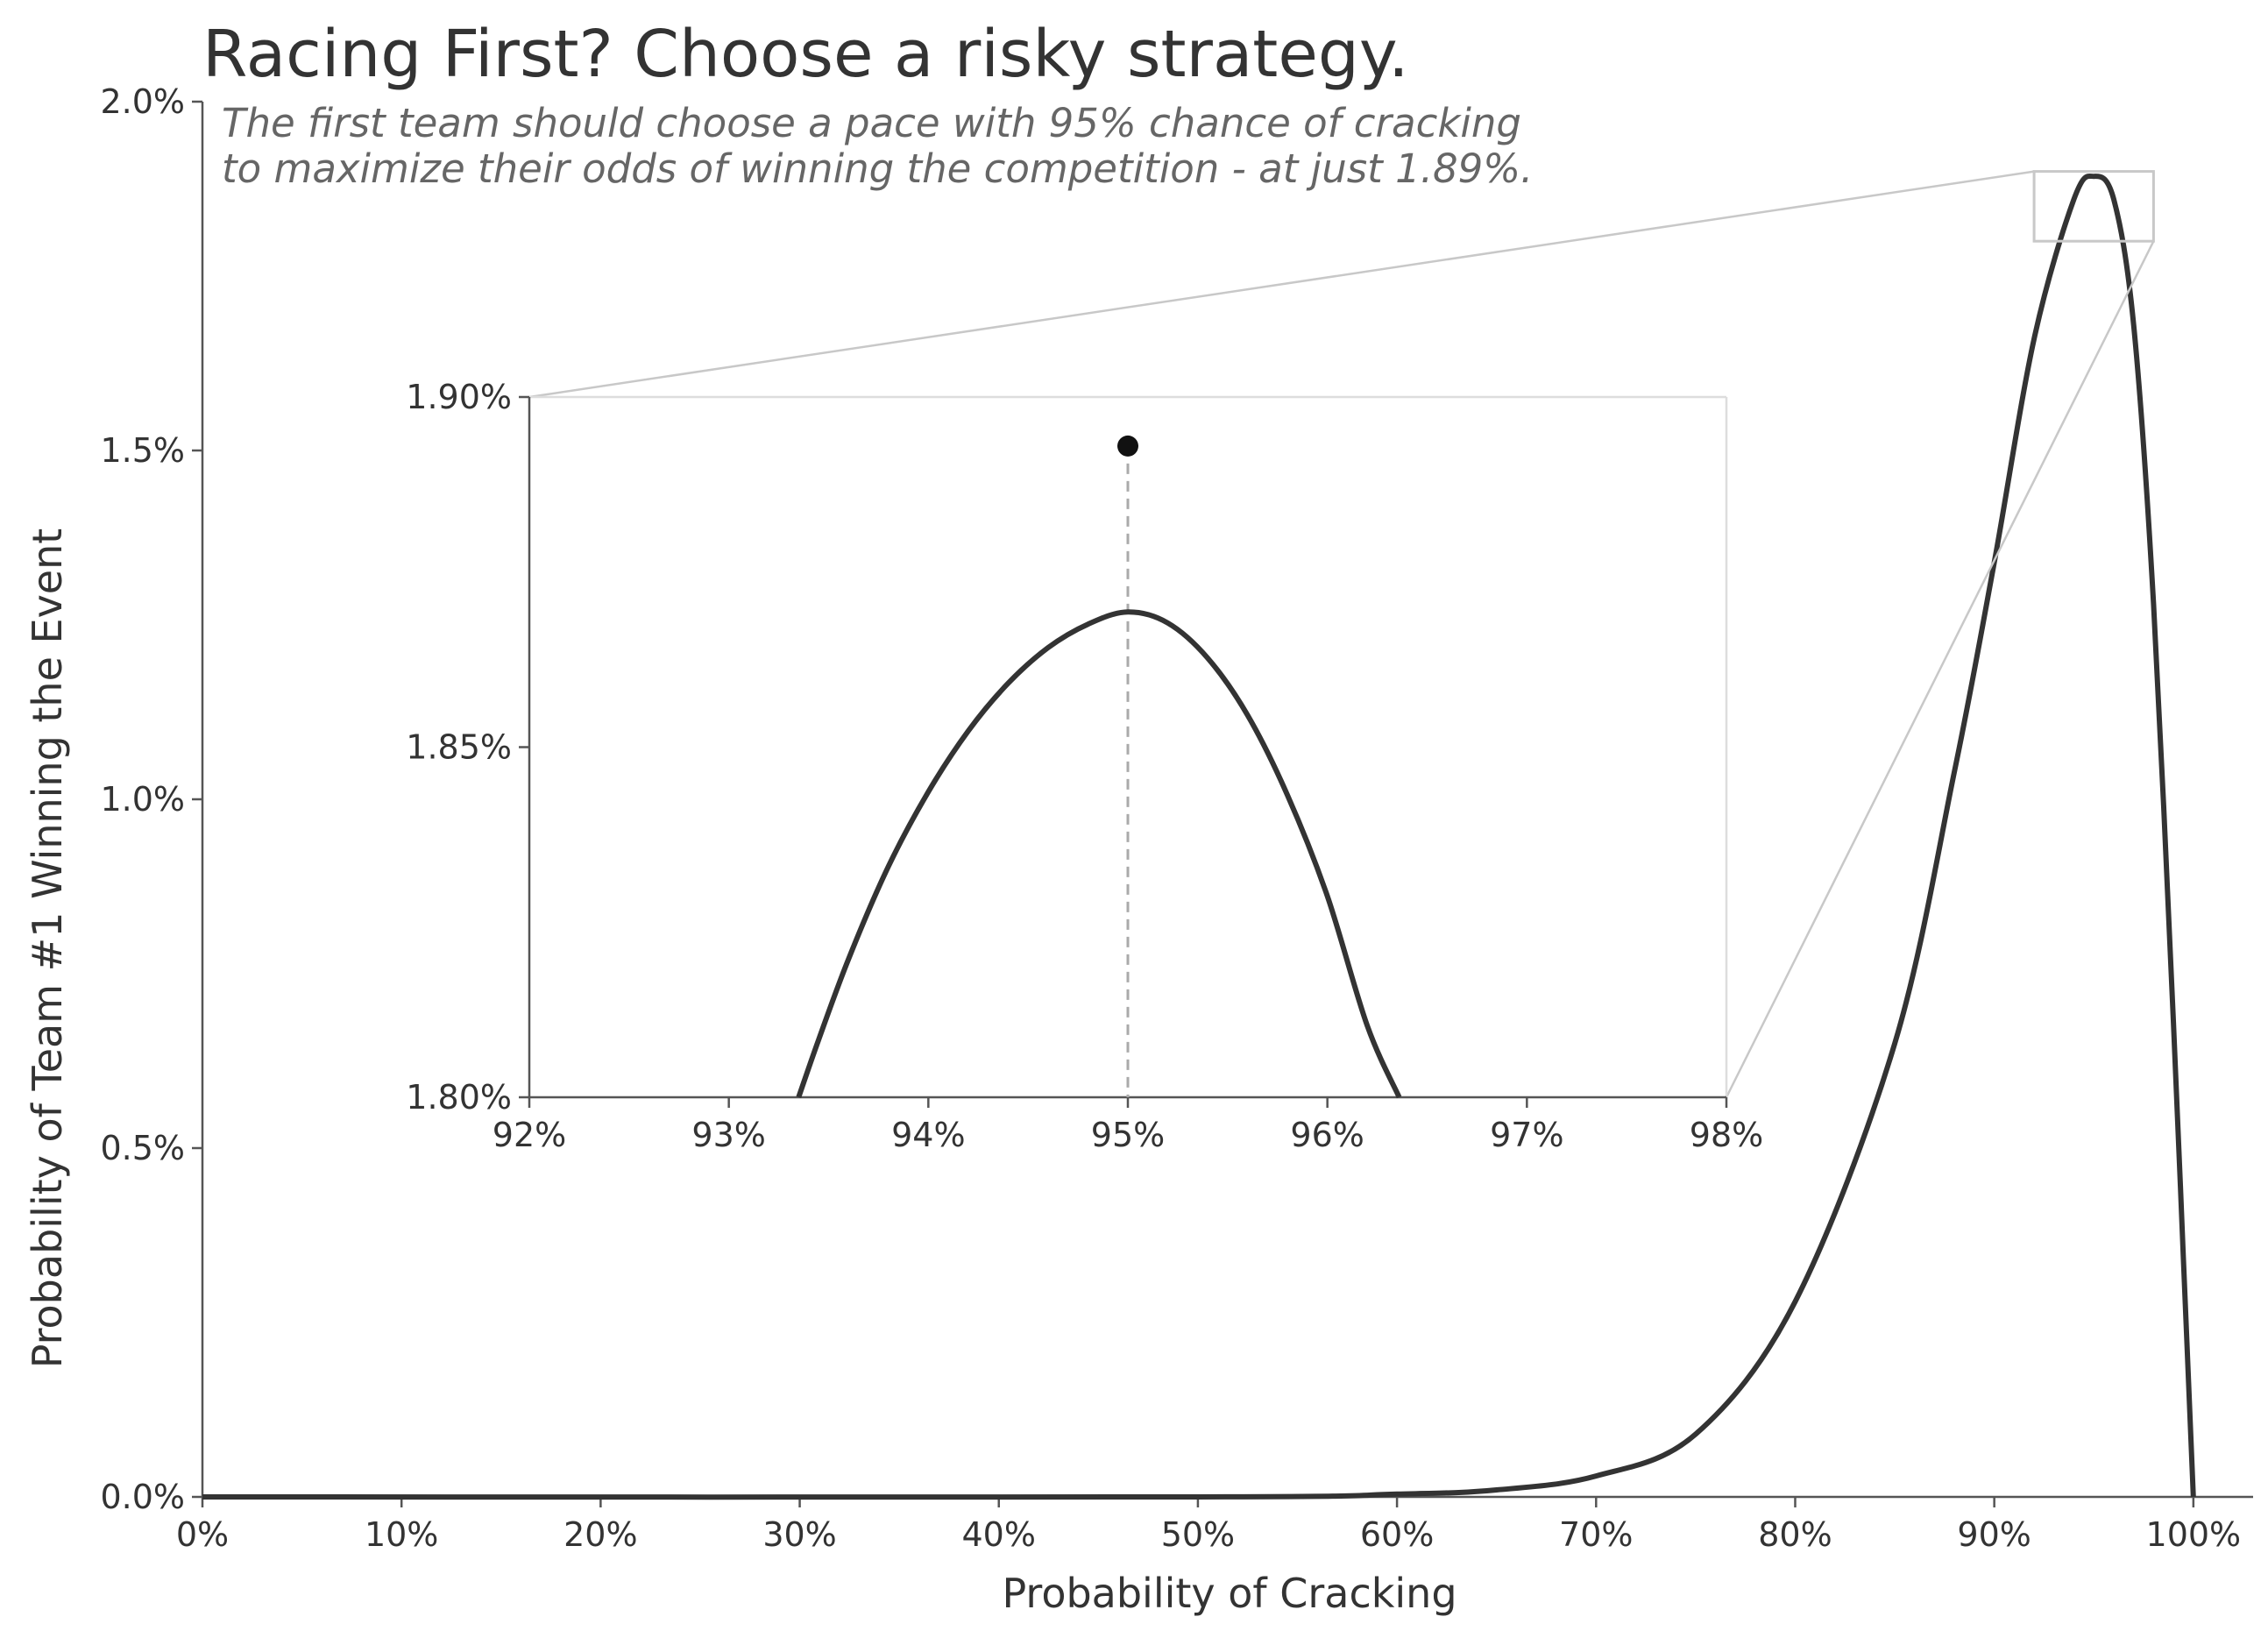 The image size is (2268, 1631). I want to click on x-tick-label: 80%, so click(1795, 1534).